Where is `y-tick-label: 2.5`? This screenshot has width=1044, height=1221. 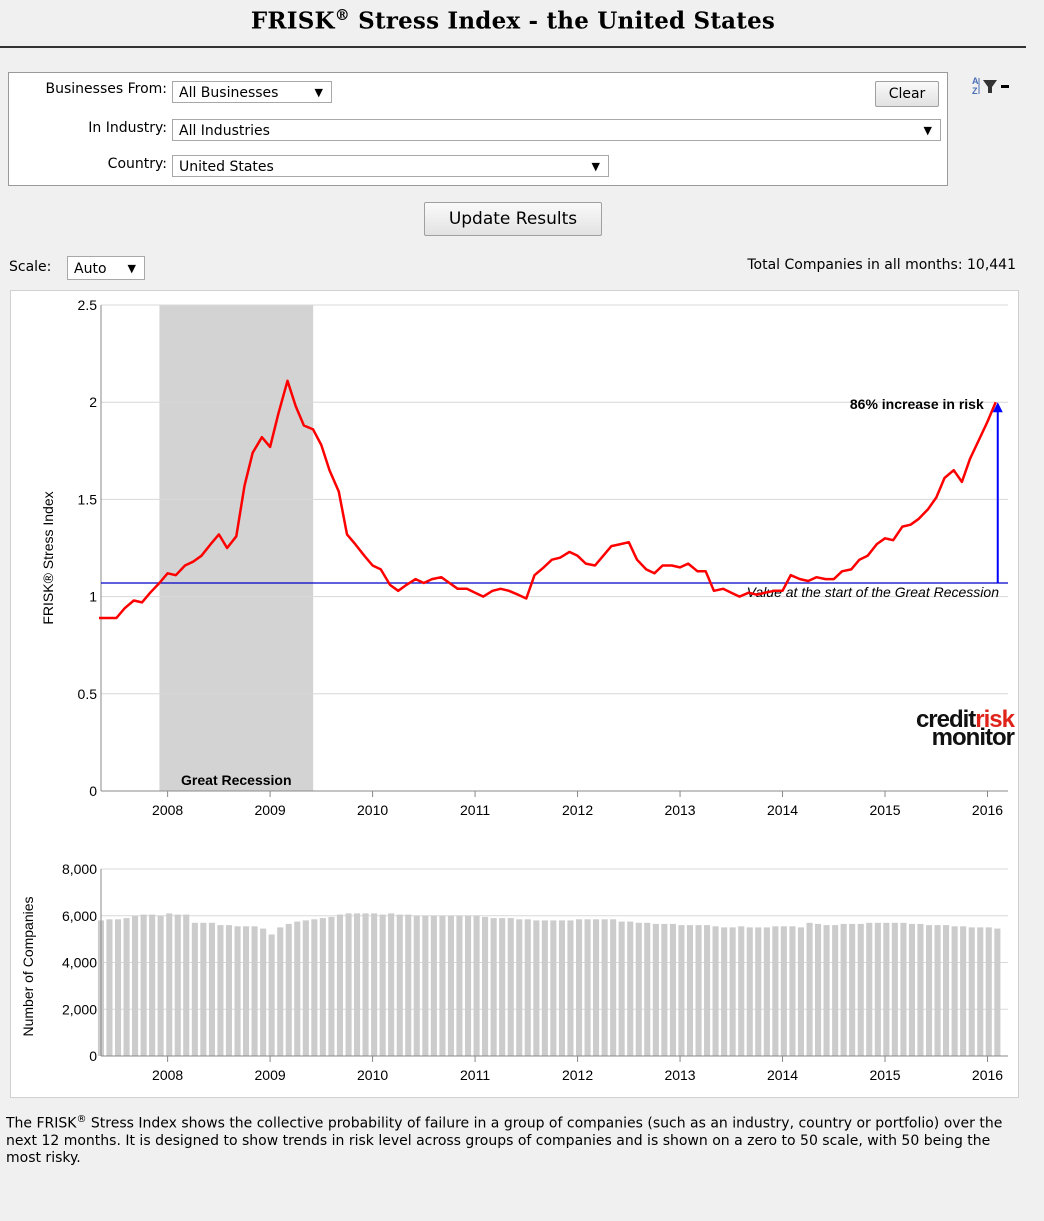 y-tick-label: 2.5 is located at coordinates (88, 305).